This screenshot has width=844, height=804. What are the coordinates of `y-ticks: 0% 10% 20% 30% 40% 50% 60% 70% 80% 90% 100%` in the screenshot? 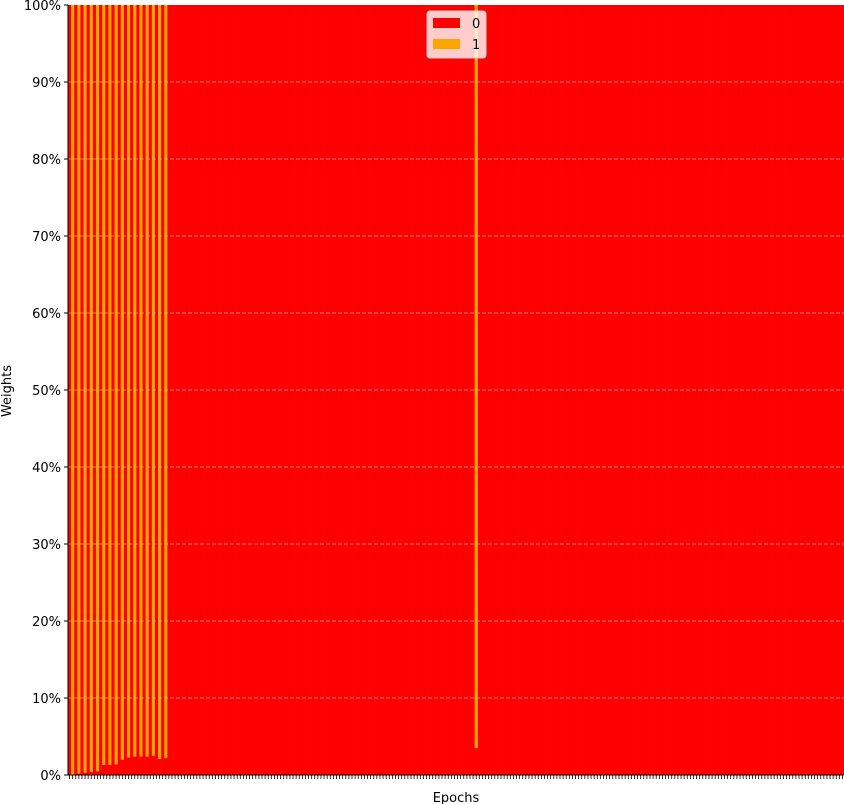 It's located at (46, 392).